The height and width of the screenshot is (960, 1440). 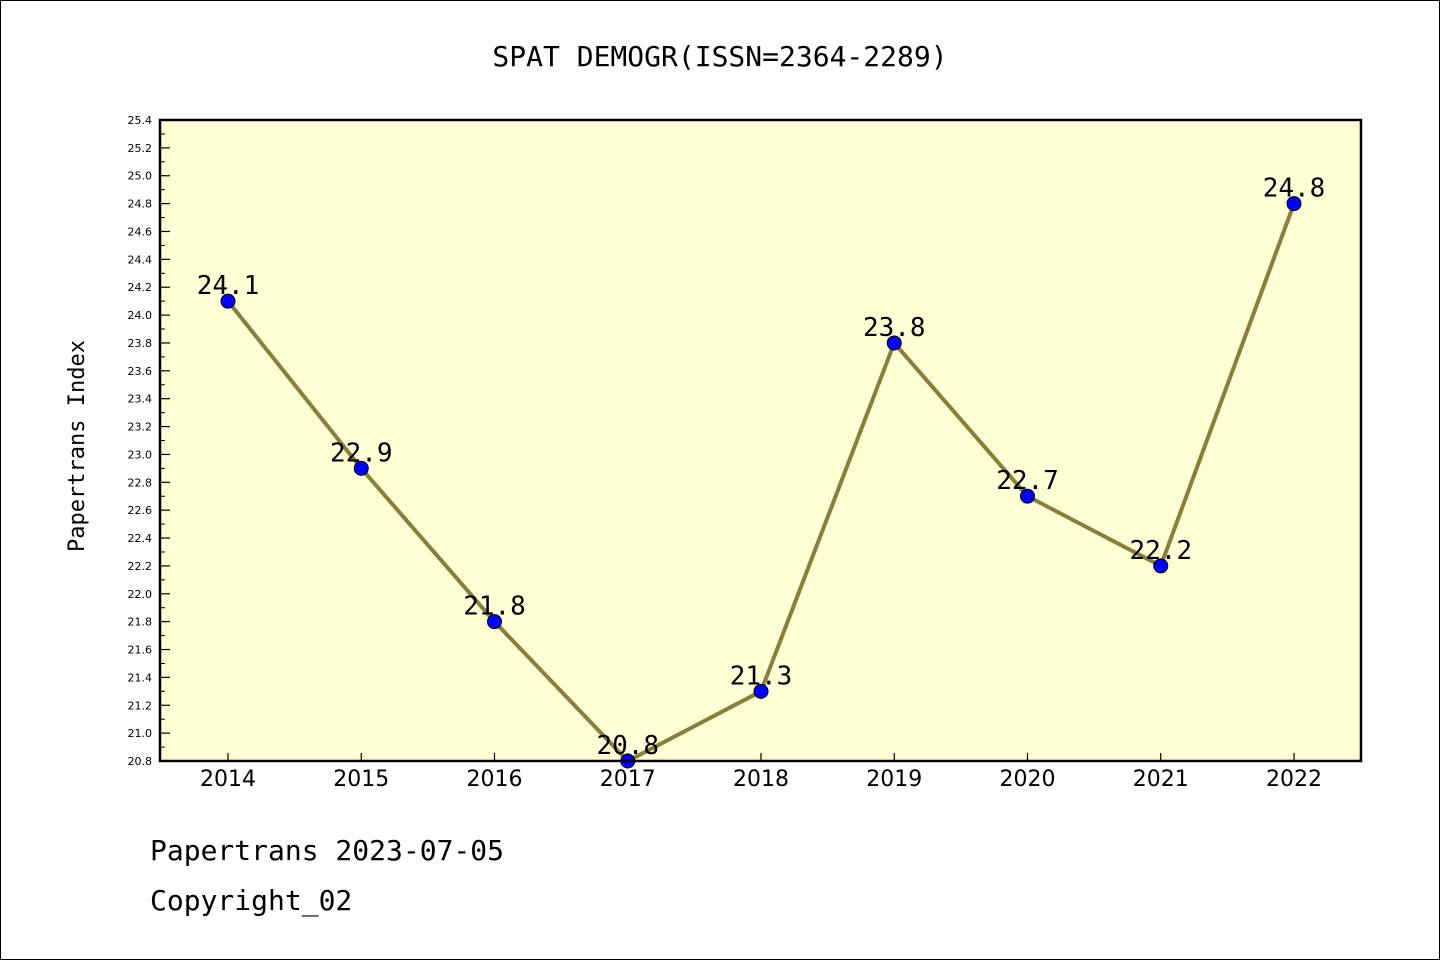 I want to click on x-tick-label: 2017, so click(x=628, y=779).